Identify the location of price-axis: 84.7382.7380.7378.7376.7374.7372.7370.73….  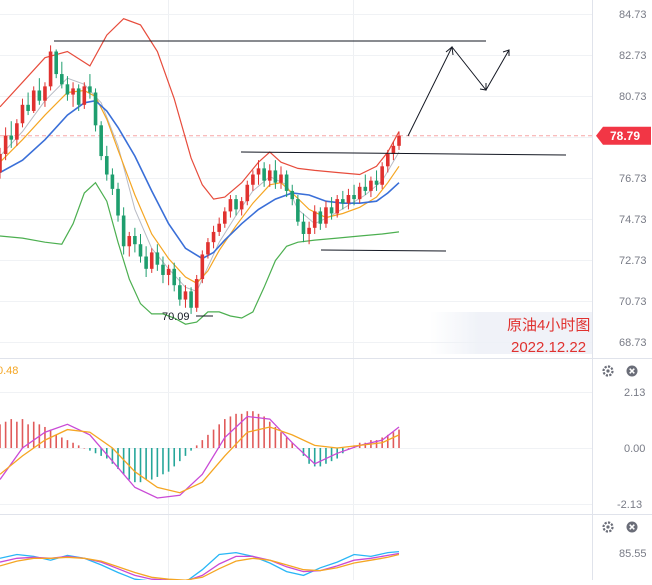
(623, 284).